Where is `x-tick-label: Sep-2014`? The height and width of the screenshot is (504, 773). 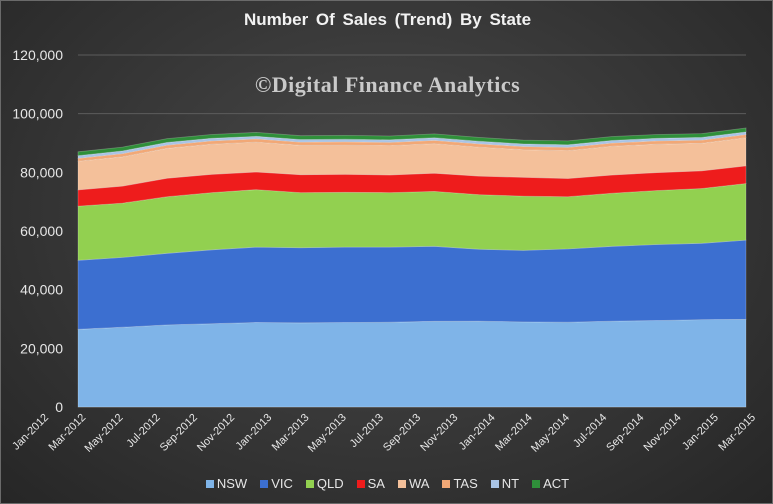 x-tick-label: Sep-2014 is located at coordinates (625, 433).